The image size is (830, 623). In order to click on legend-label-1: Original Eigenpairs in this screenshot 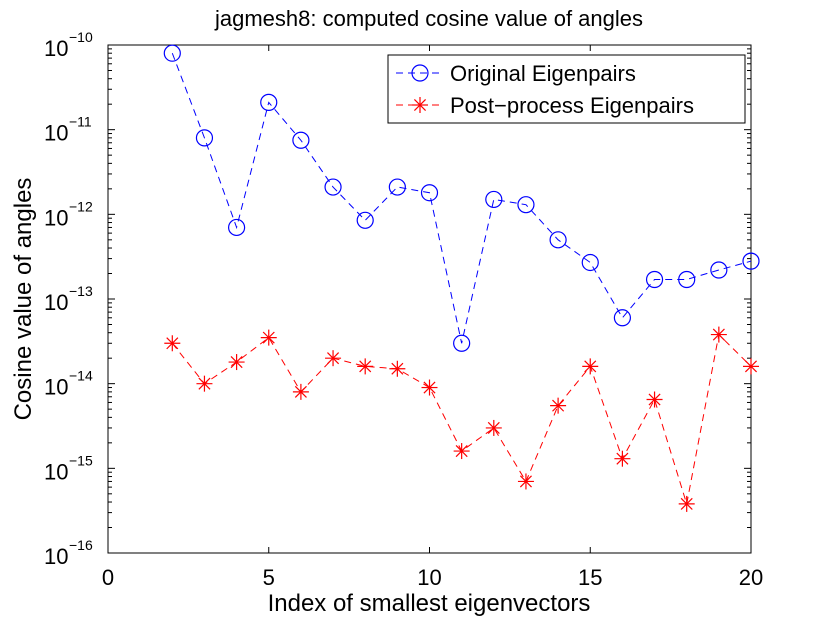, I will do `click(543, 73)`.